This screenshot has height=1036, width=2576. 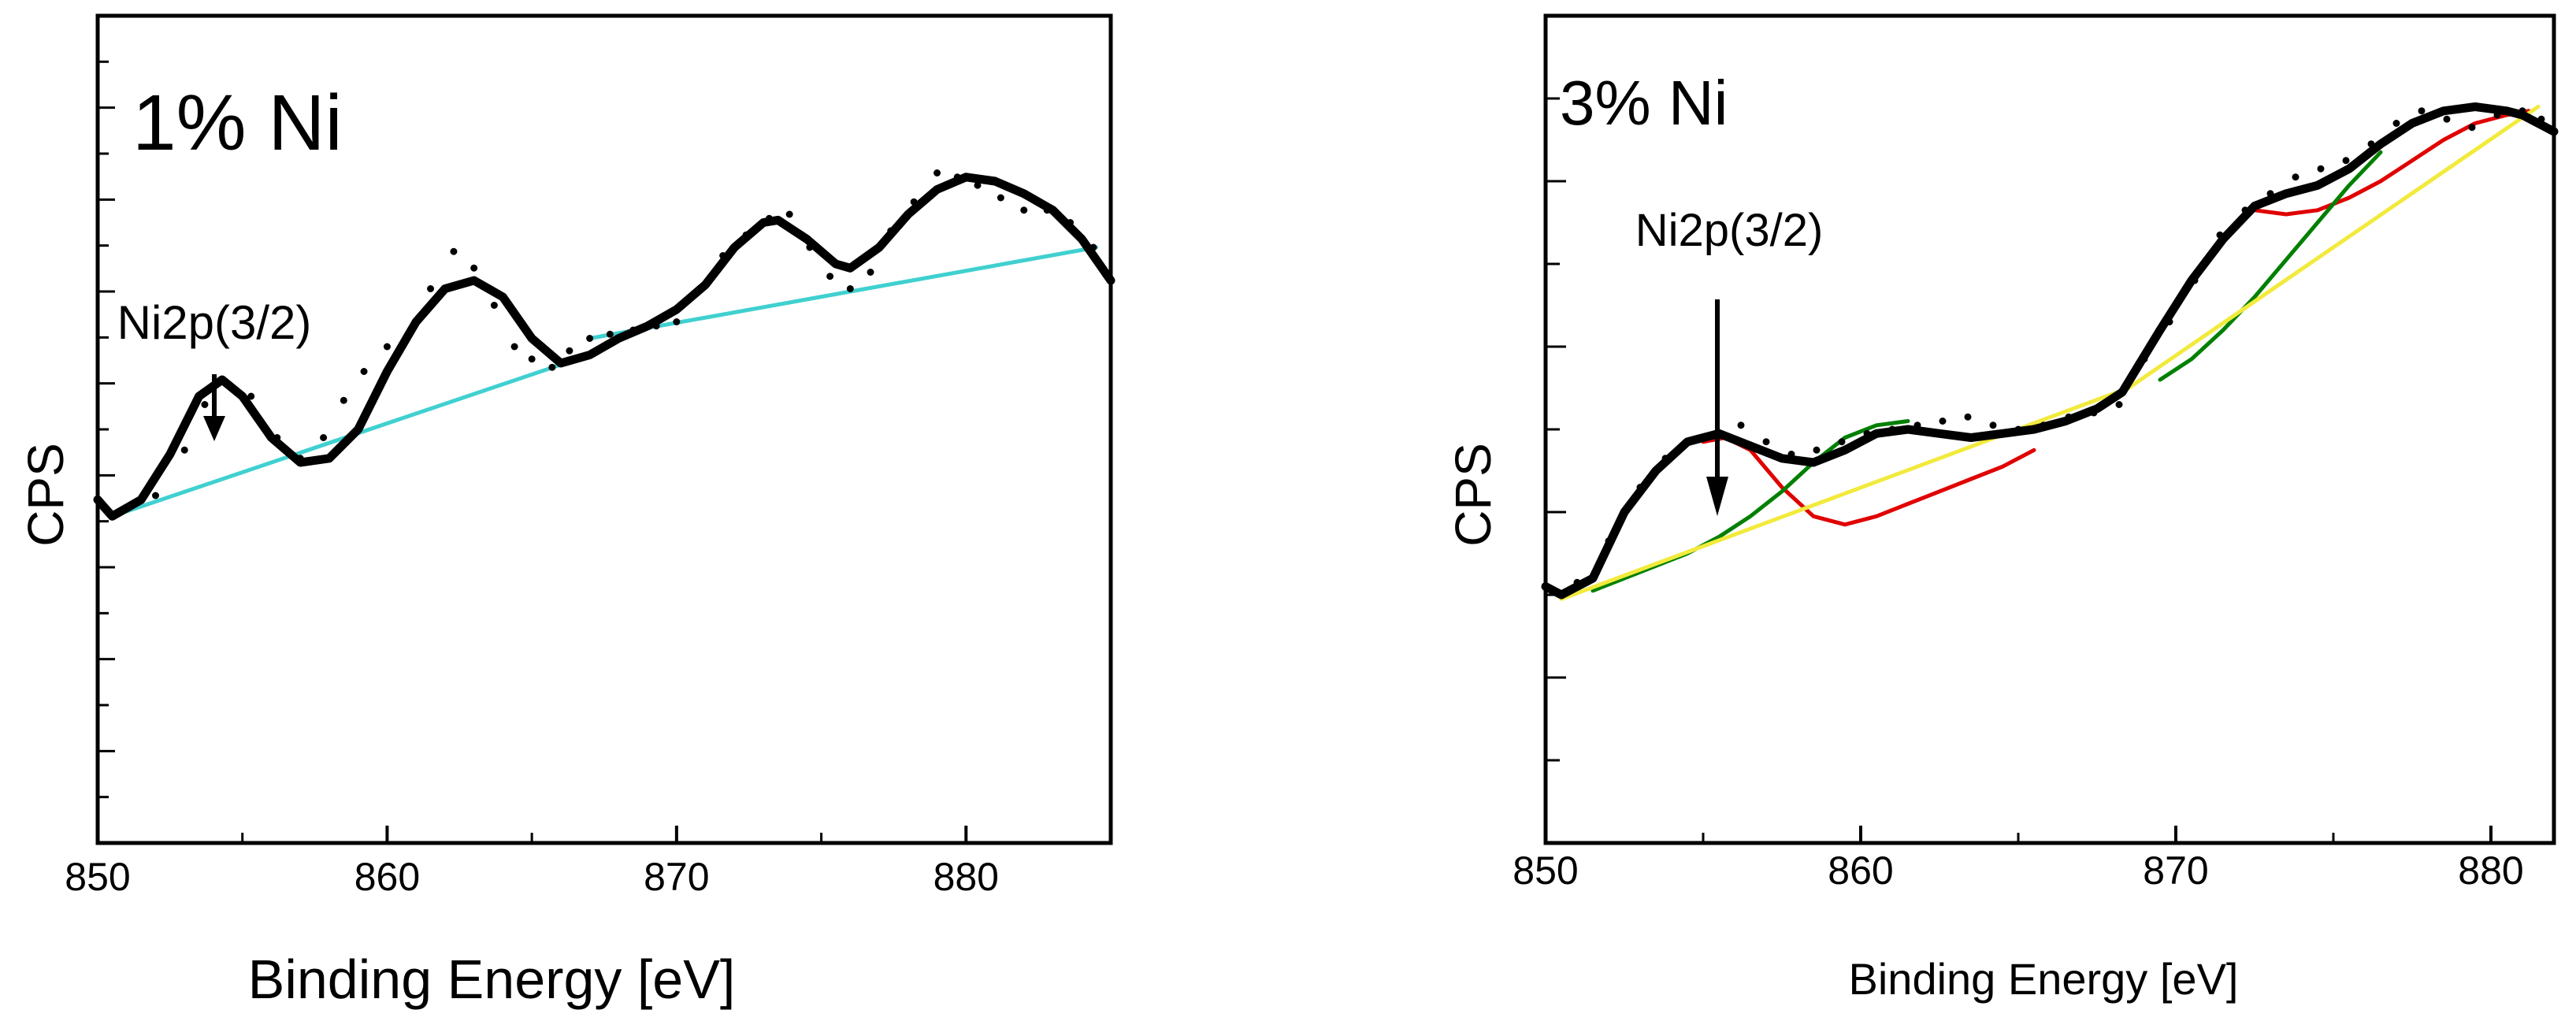 I want to click on x-tick-label: 880, so click(x=2490, y=870).